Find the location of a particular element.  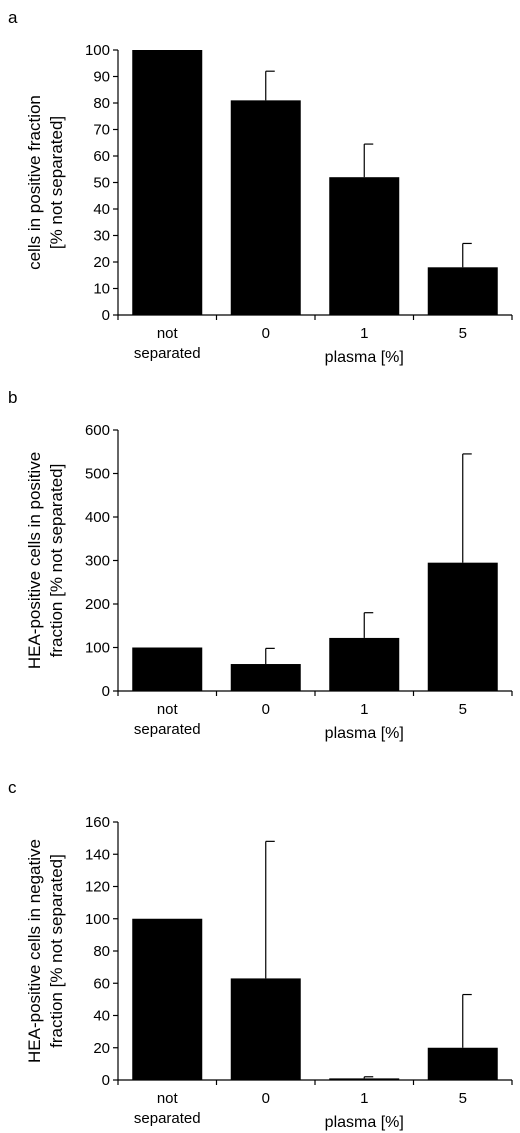

y-tick-label: 90 is located at coordinates (101, 77).